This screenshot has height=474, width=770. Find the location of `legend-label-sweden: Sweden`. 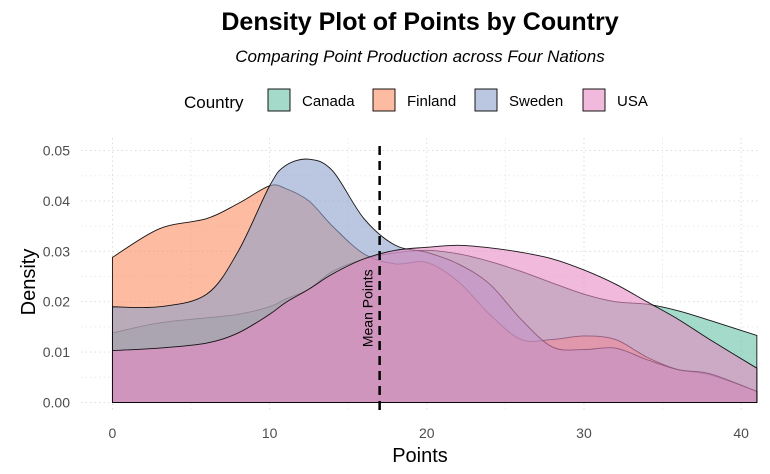

legend-label-sweden: Sweden is located at coordinates (536, 101).